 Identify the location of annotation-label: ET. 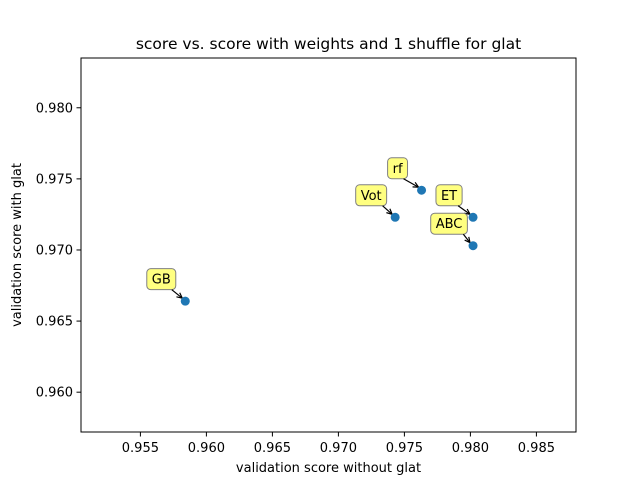
(449, 196).